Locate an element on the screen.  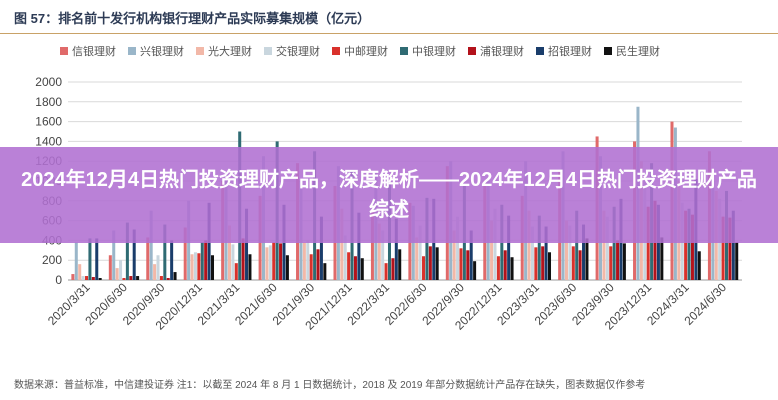
figure-title-bar: 图 57：排名前十发行机构银行理财产品实际募集规模（亿元） is located at coordinates (389, 17).